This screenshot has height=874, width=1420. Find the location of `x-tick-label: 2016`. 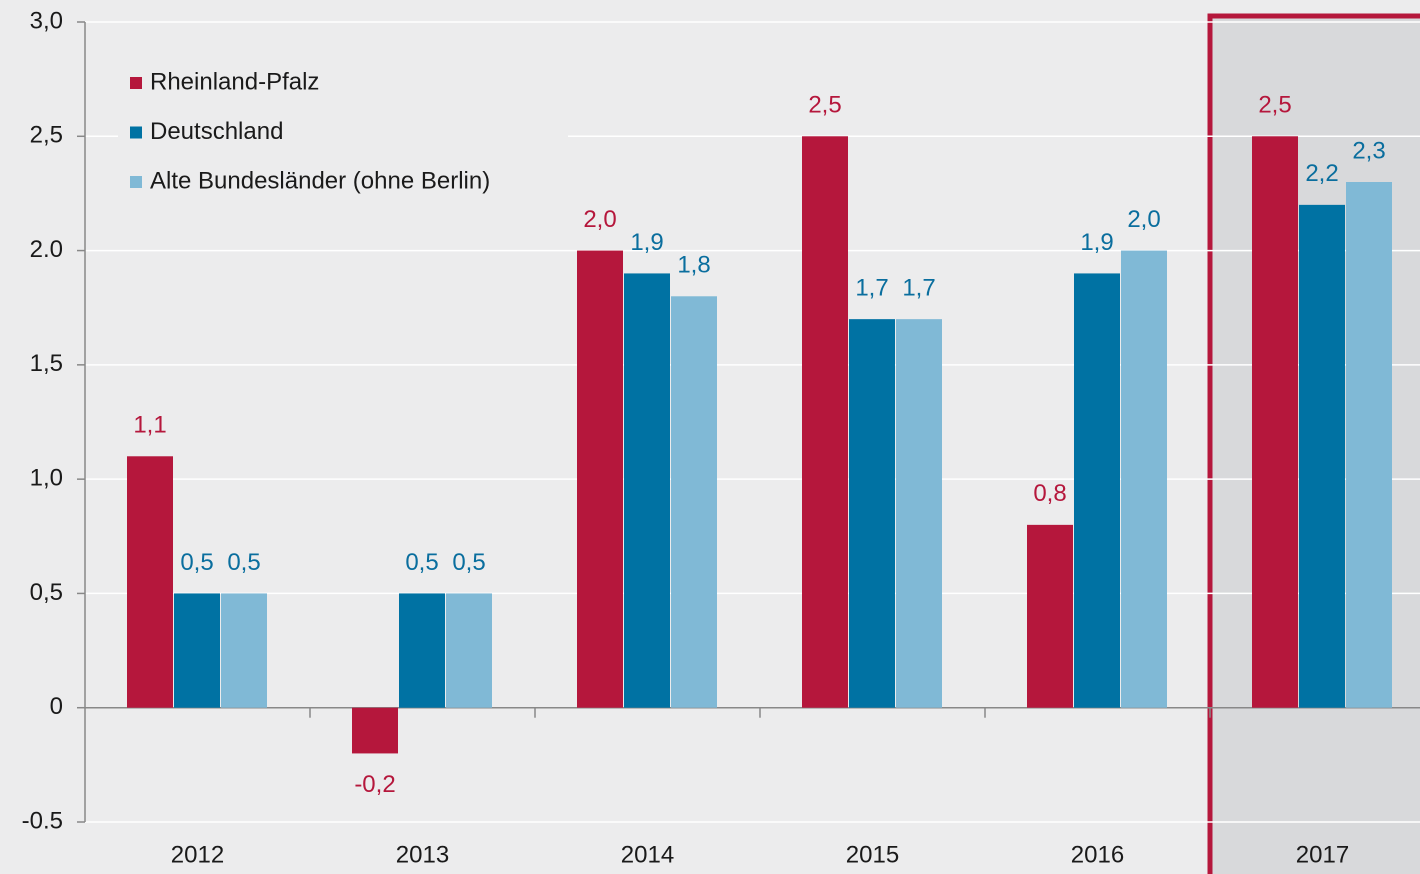

x-tick-label: 2016 is located at coordinates (1097, 854).